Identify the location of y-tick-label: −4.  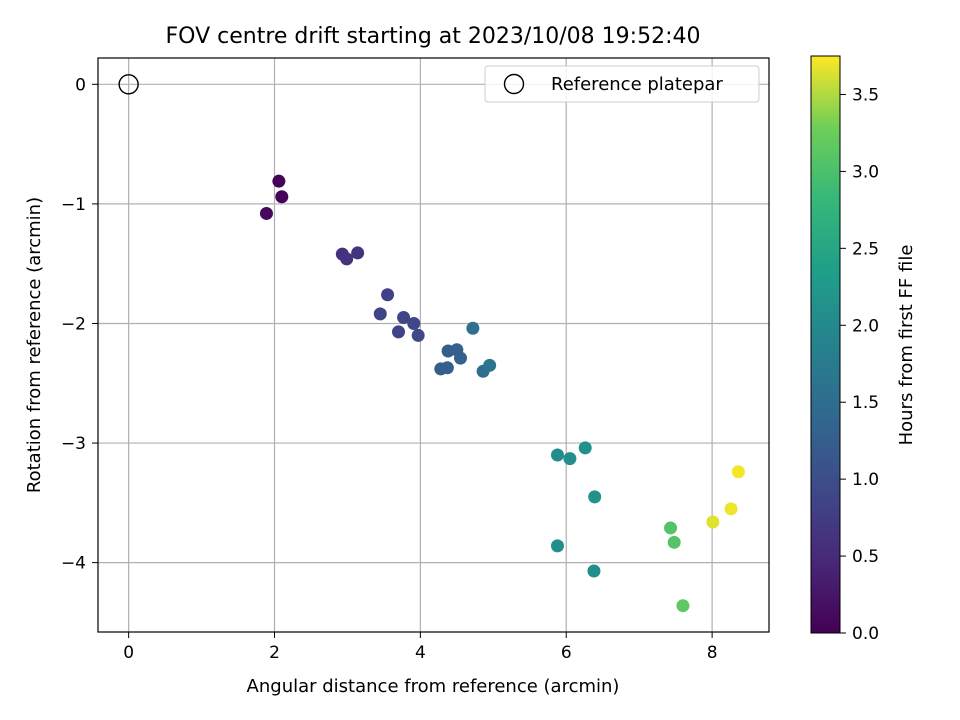
(73, 564).